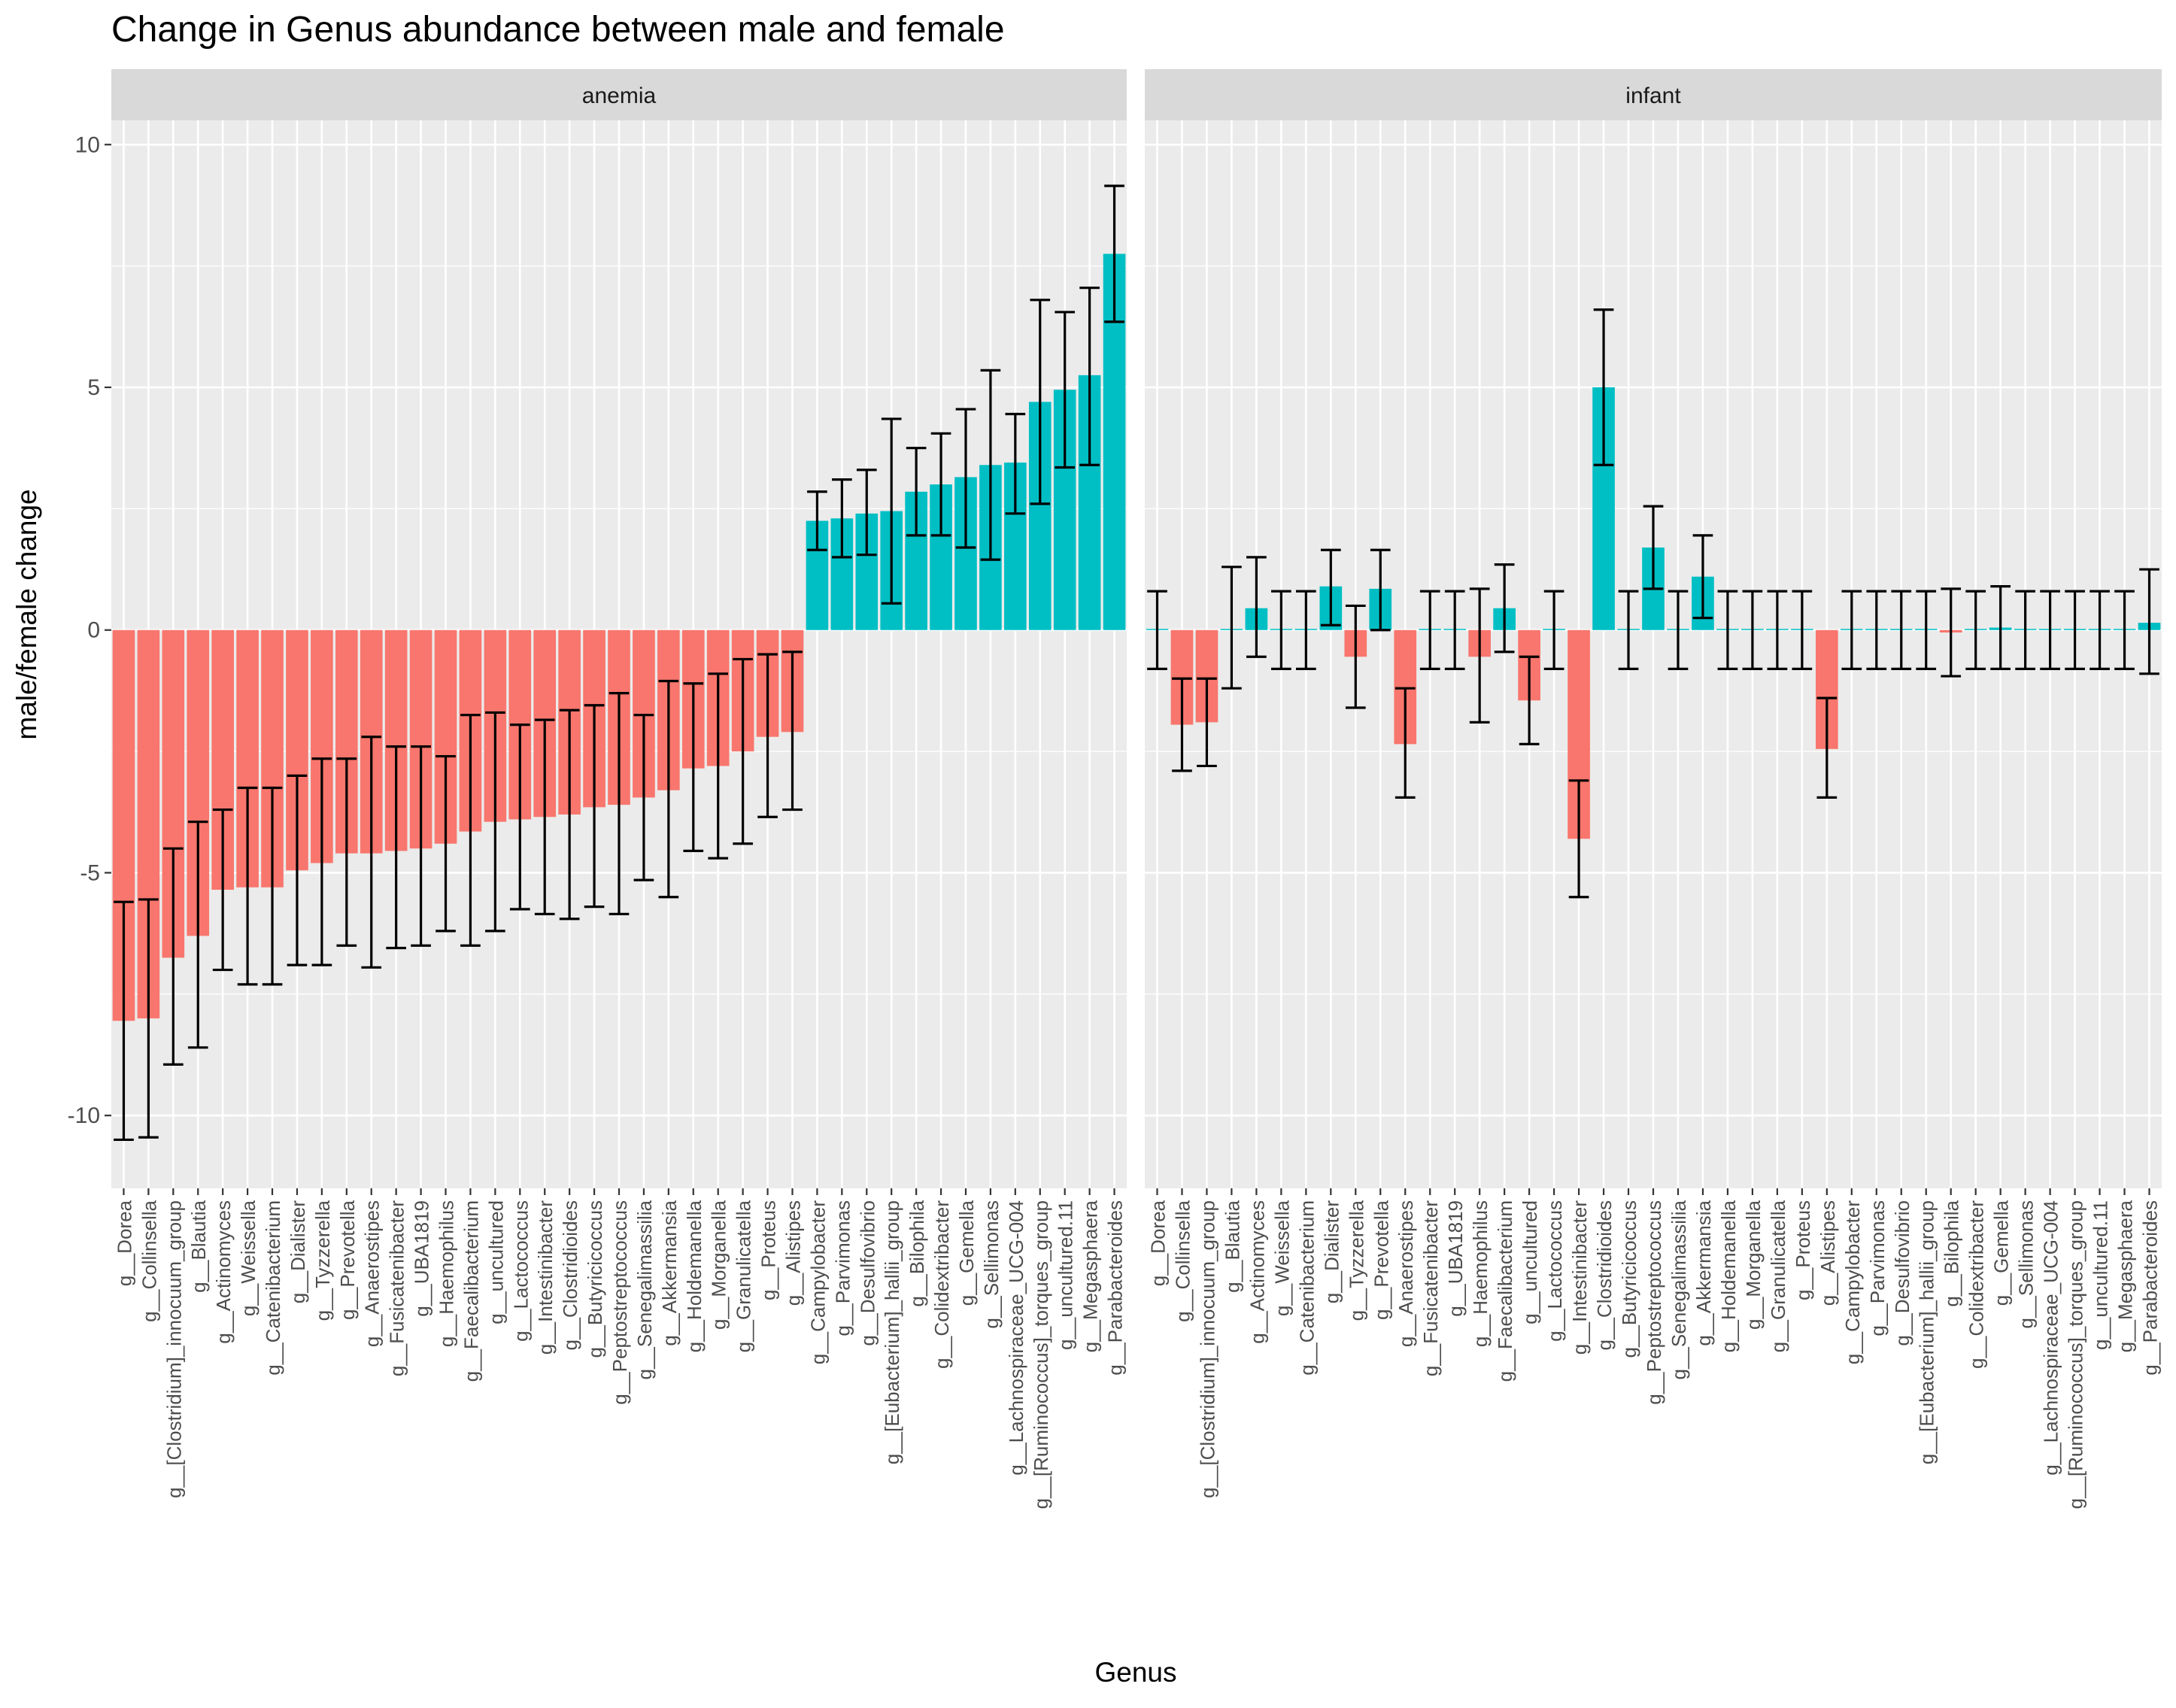 The width and height of the screenshot is (2176, 1708). What do you see at coordinates (2126, 1276) in the screenshot?
I see `x-tick-label: g__Megasphaera` at bounding box center [2126, 1276].